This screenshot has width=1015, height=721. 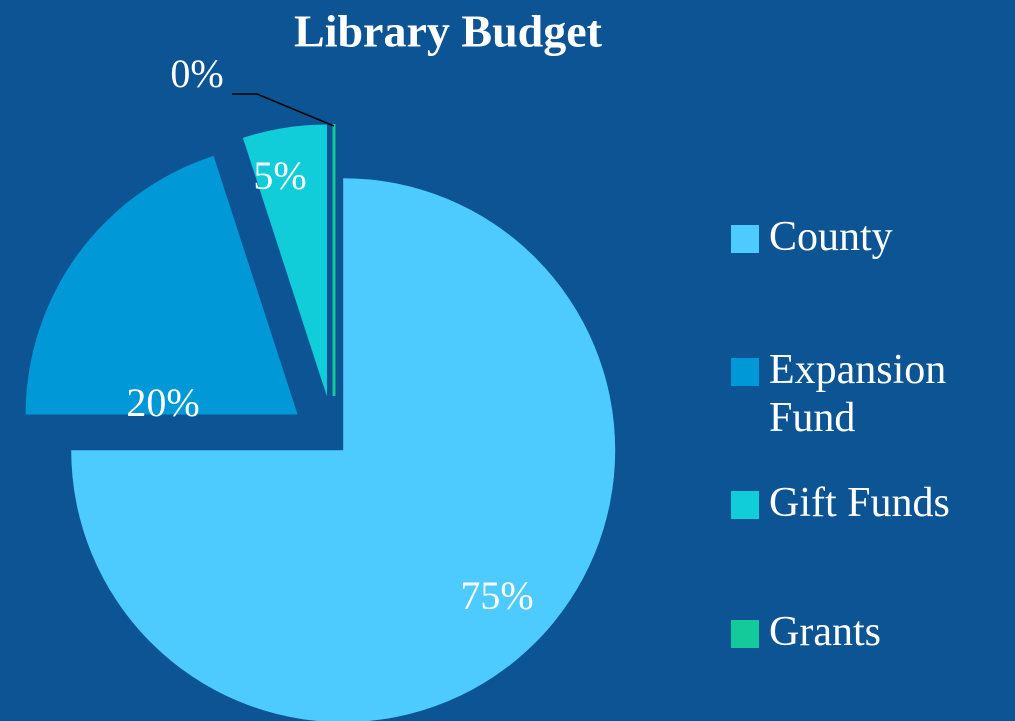 I want to click on chart-title: Library Budget, so click(x=448, y=31).